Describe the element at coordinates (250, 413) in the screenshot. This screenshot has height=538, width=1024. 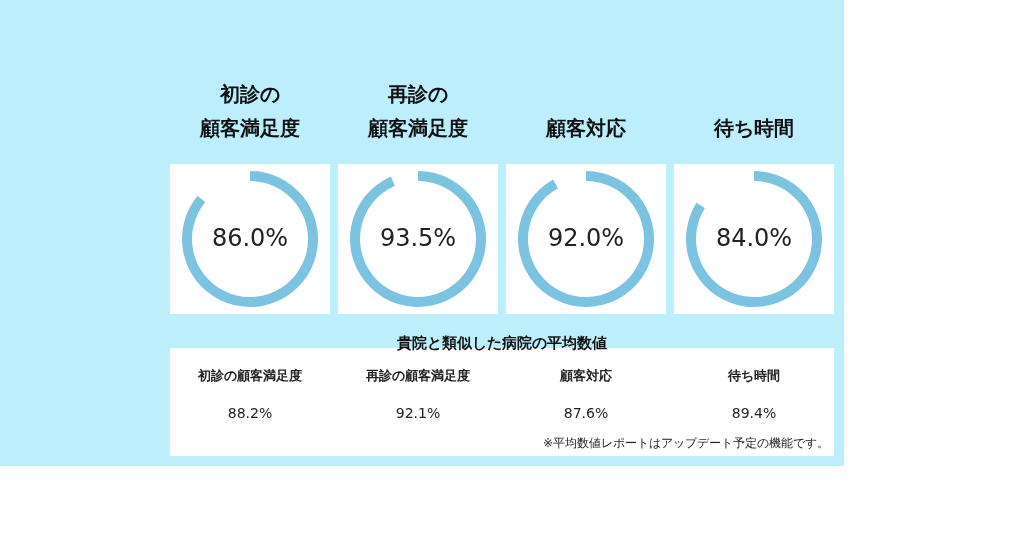
I see `text: 88.2%` at that location.